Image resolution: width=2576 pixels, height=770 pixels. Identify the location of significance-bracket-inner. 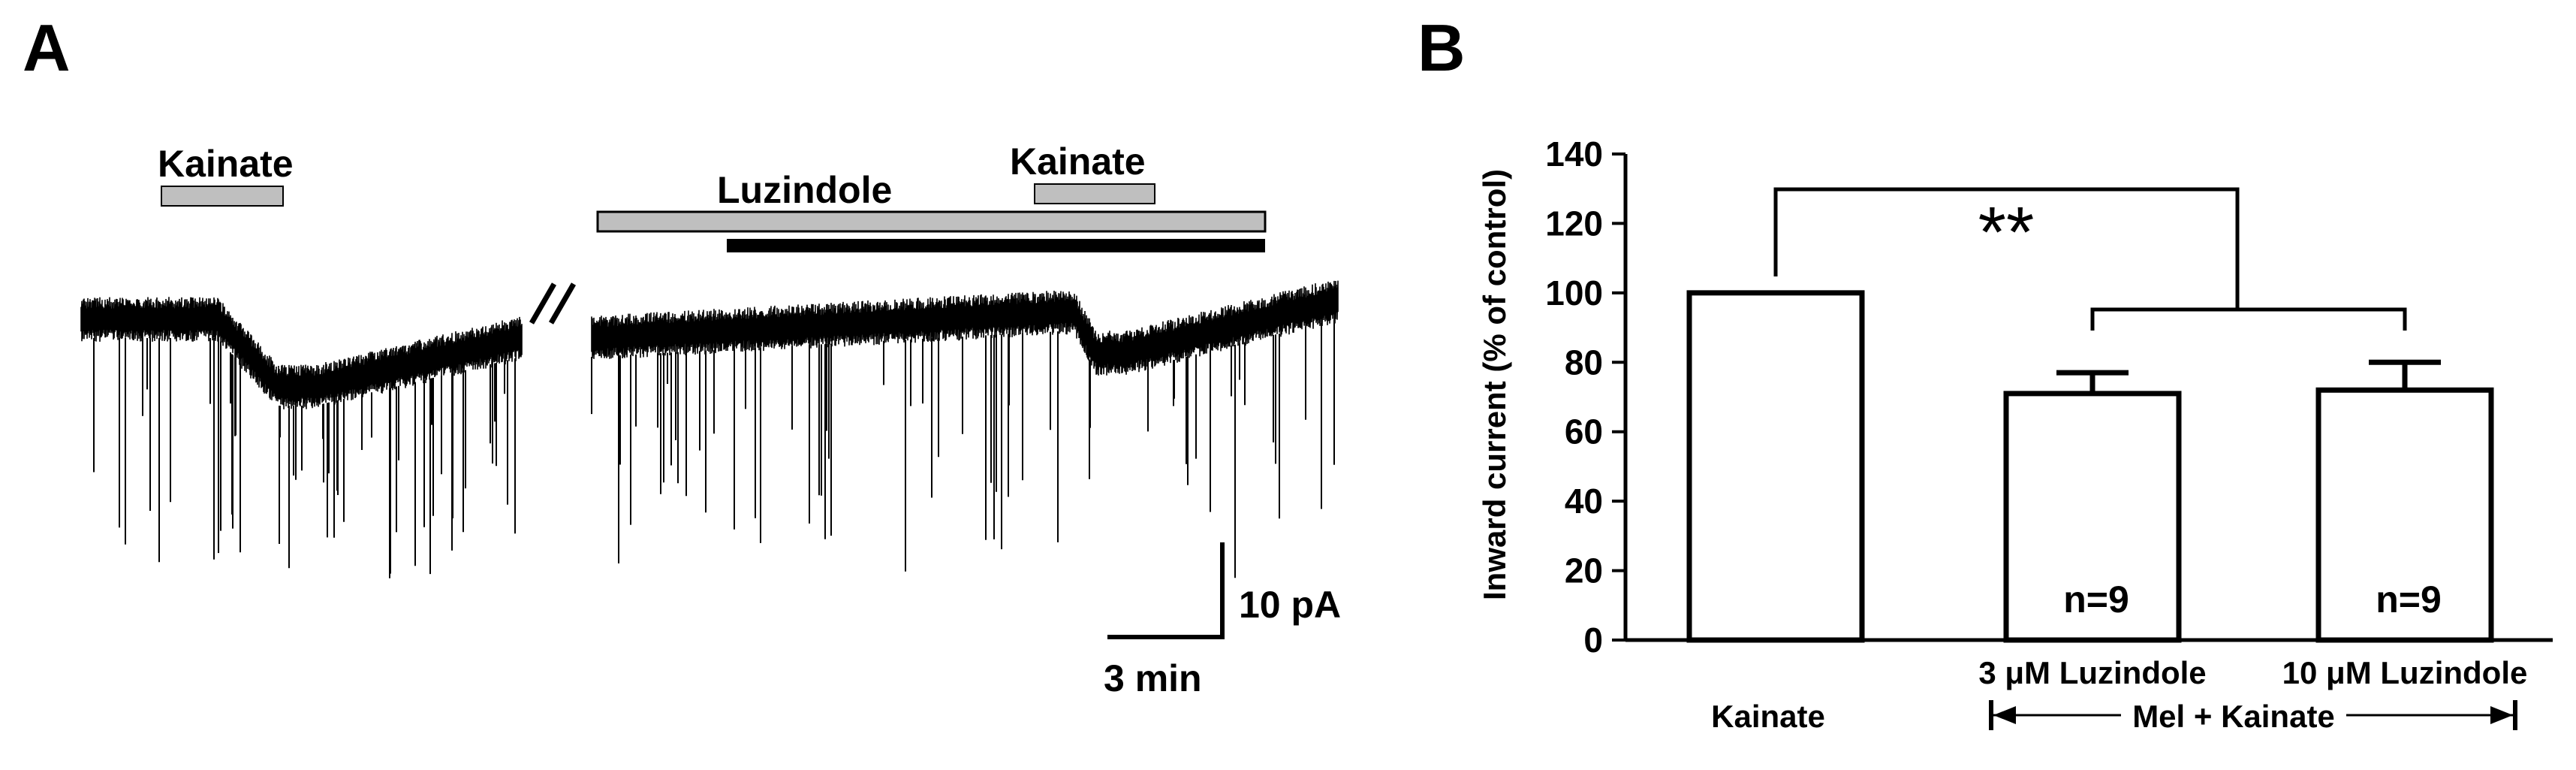
(2248, 319).